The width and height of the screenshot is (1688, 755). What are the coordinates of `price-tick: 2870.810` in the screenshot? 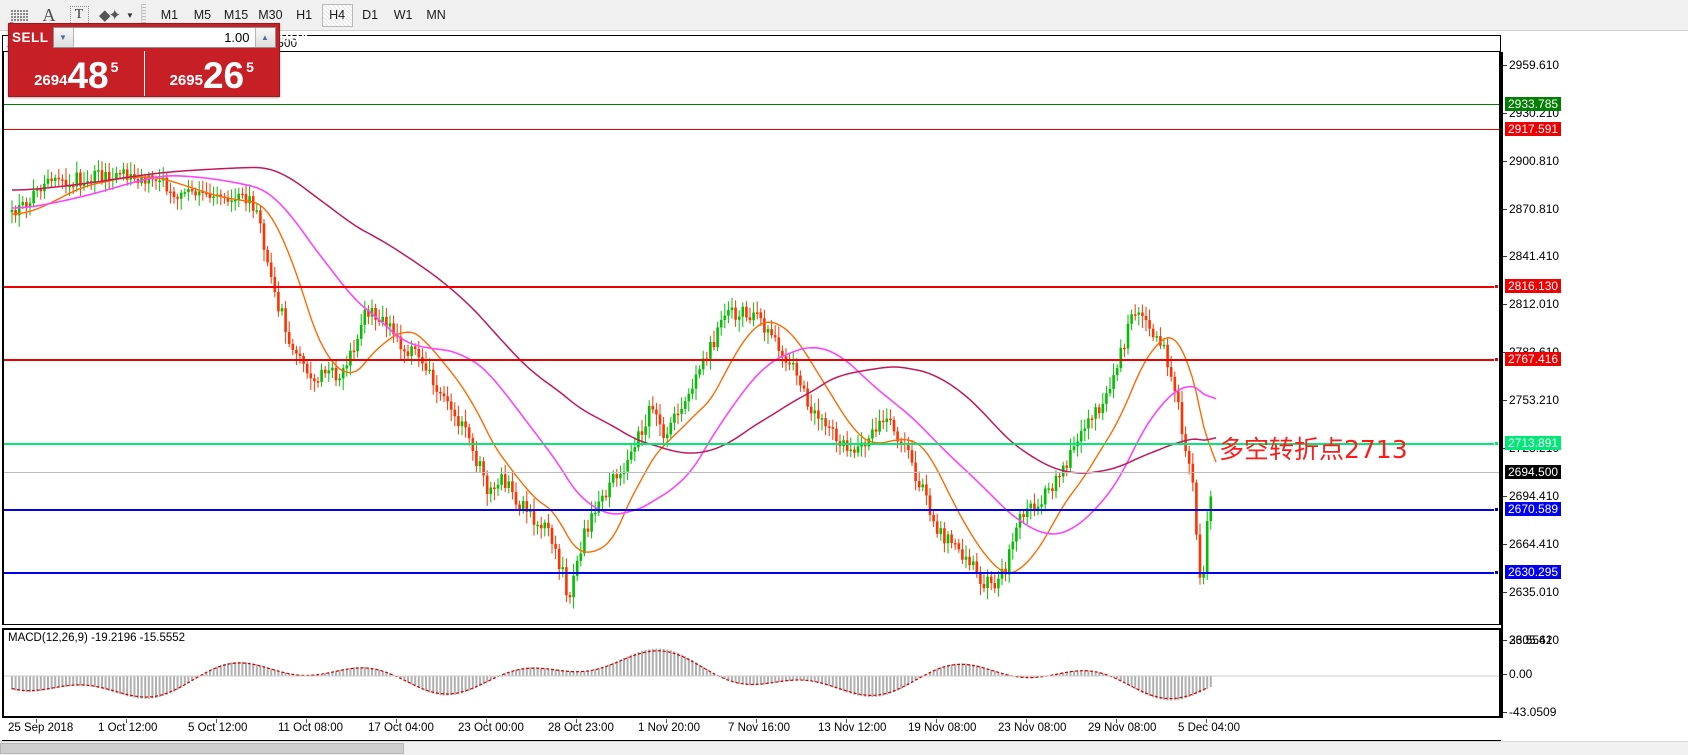 It's located at (1534, 209).